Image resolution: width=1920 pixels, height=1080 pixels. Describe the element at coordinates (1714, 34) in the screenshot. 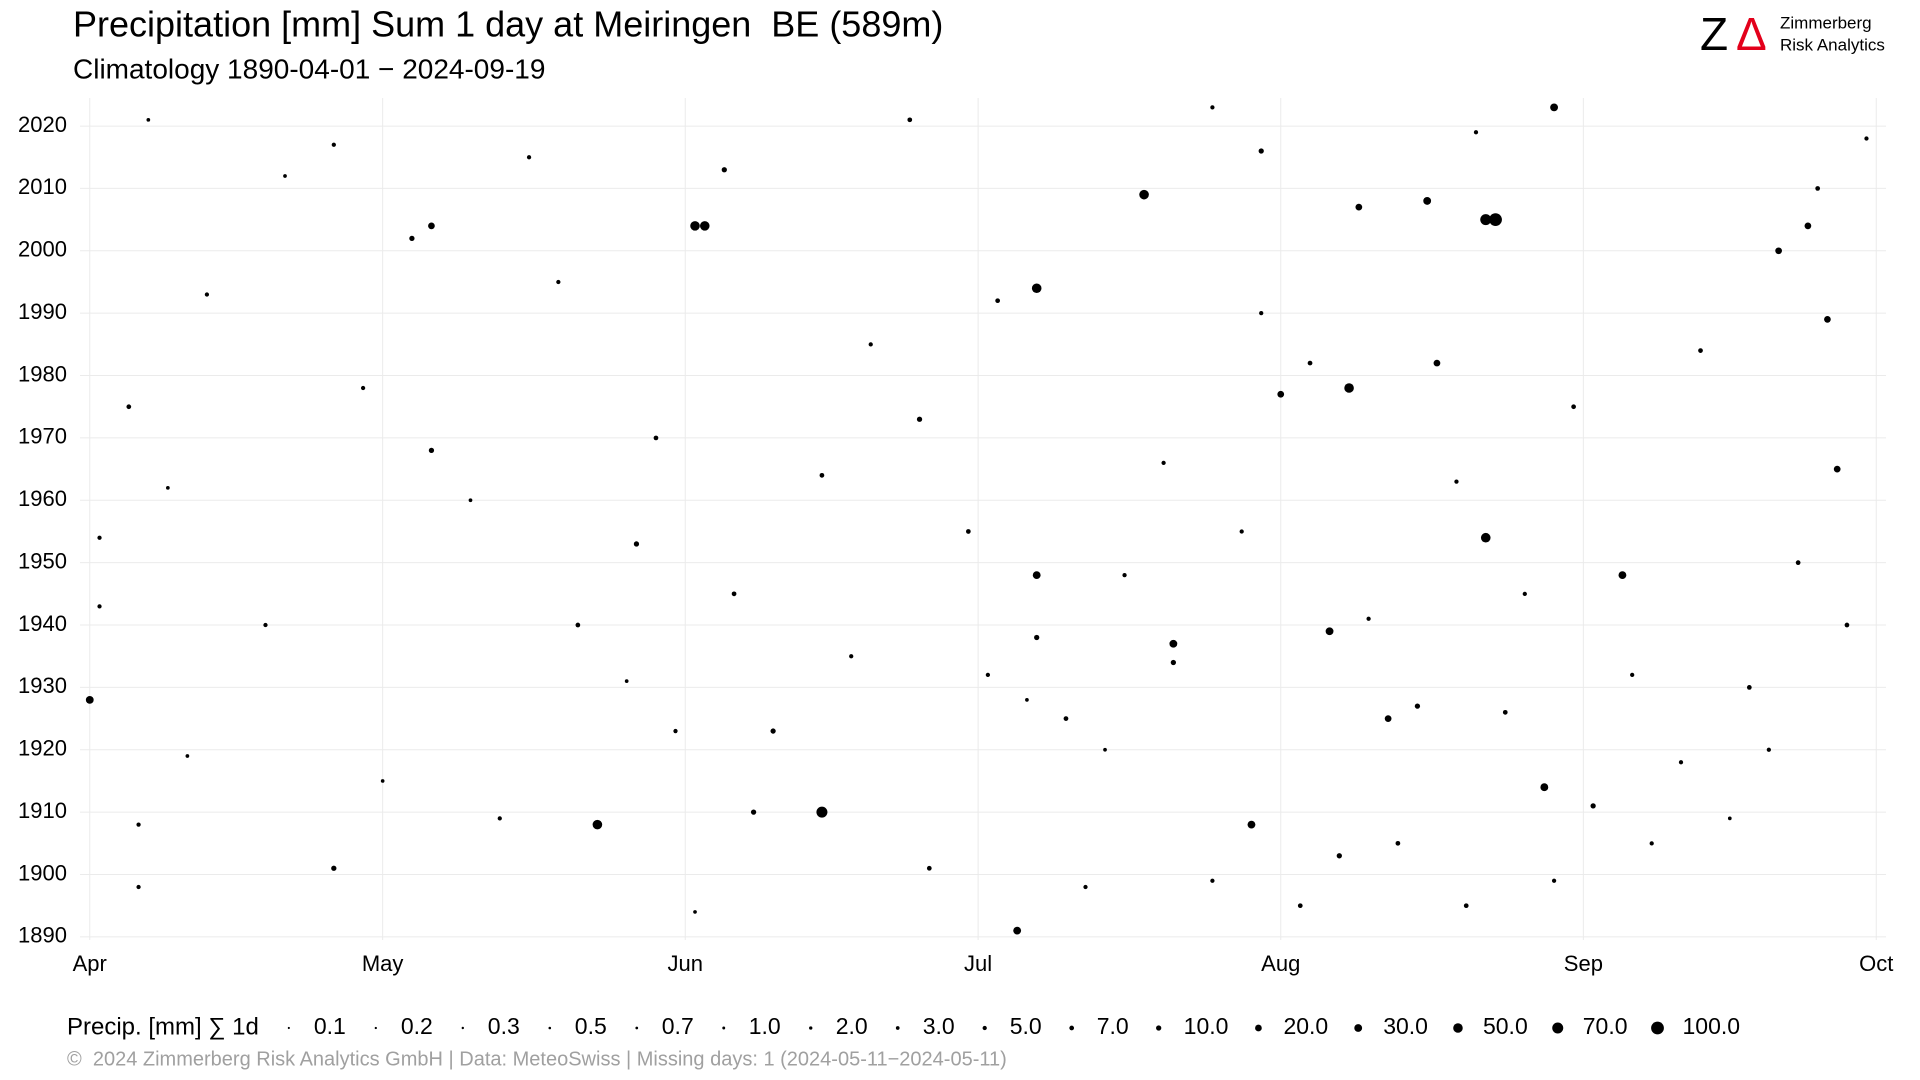

I see `logo-mark: Z` at that location.